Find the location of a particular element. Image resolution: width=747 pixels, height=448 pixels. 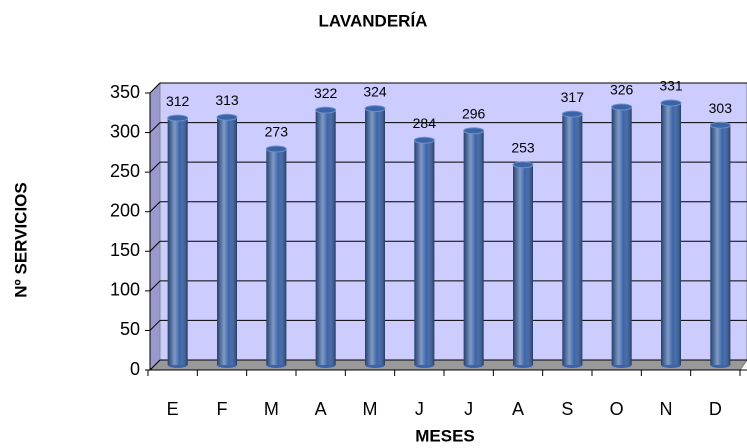

x-tick-label: D is located at coordinates (715, 409).